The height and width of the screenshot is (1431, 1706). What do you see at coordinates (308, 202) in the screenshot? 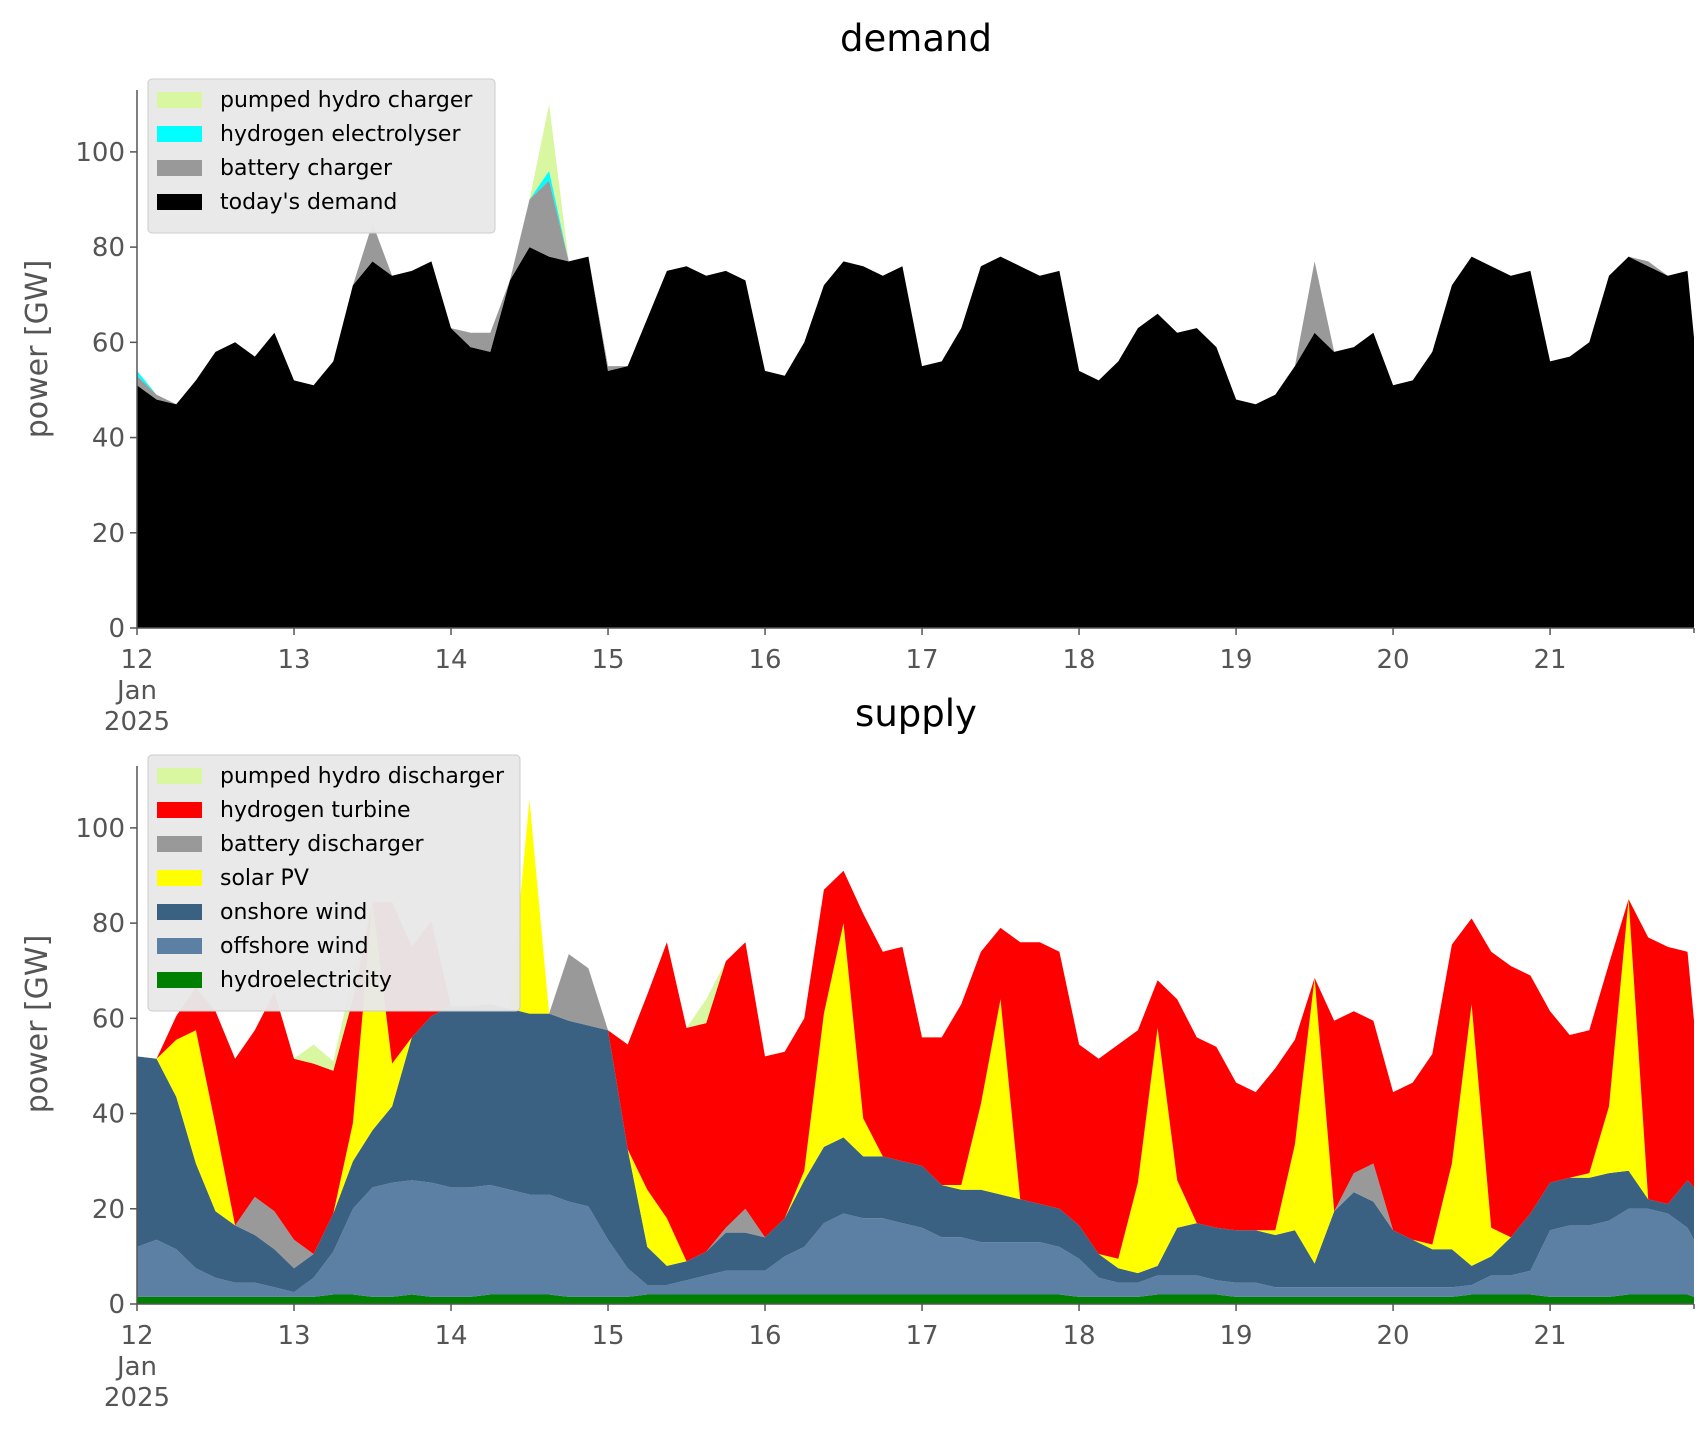
I see `demand-legend-label-today-s-demand: today's demand` at bounding box center [308, 202].